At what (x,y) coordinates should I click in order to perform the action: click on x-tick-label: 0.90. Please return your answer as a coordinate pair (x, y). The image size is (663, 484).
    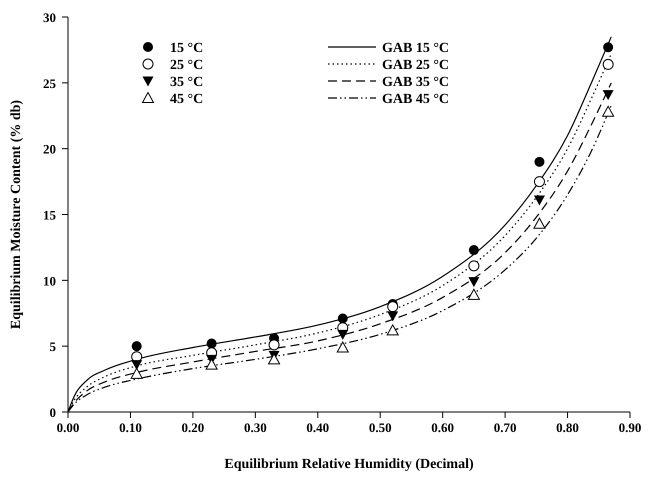
    Looking at the image, I should click on (630, 427).